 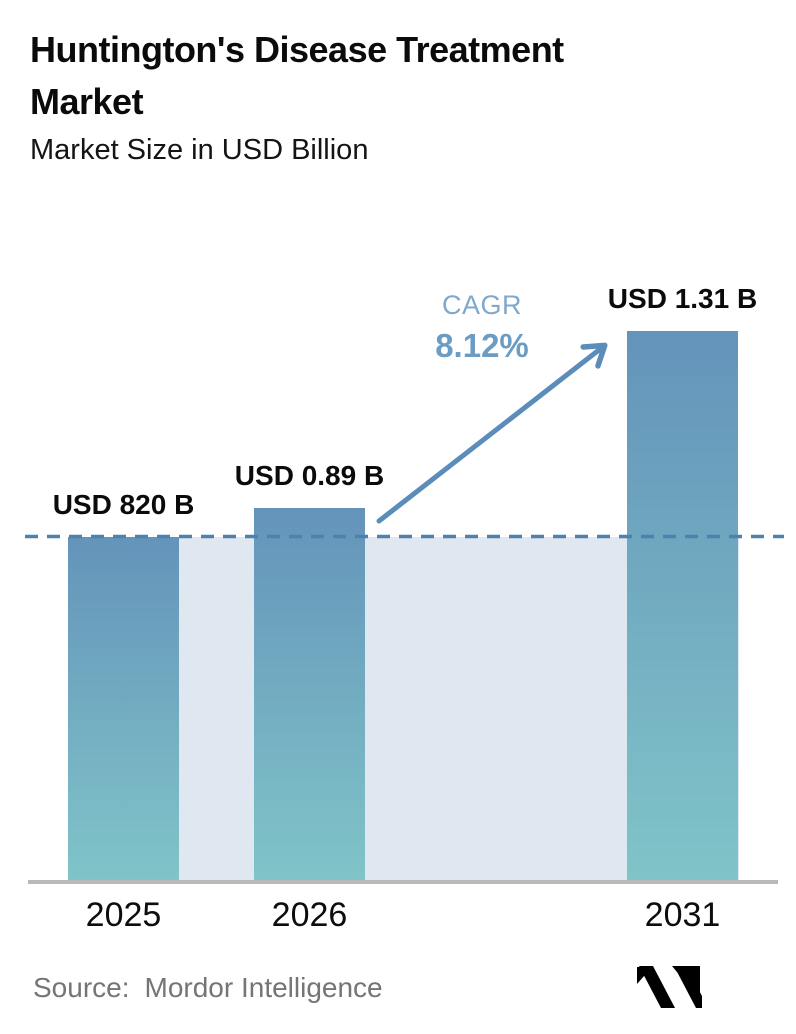 I want to click on source-attribution: Source: Mordor Intelligence, so click(x=208, y=988).